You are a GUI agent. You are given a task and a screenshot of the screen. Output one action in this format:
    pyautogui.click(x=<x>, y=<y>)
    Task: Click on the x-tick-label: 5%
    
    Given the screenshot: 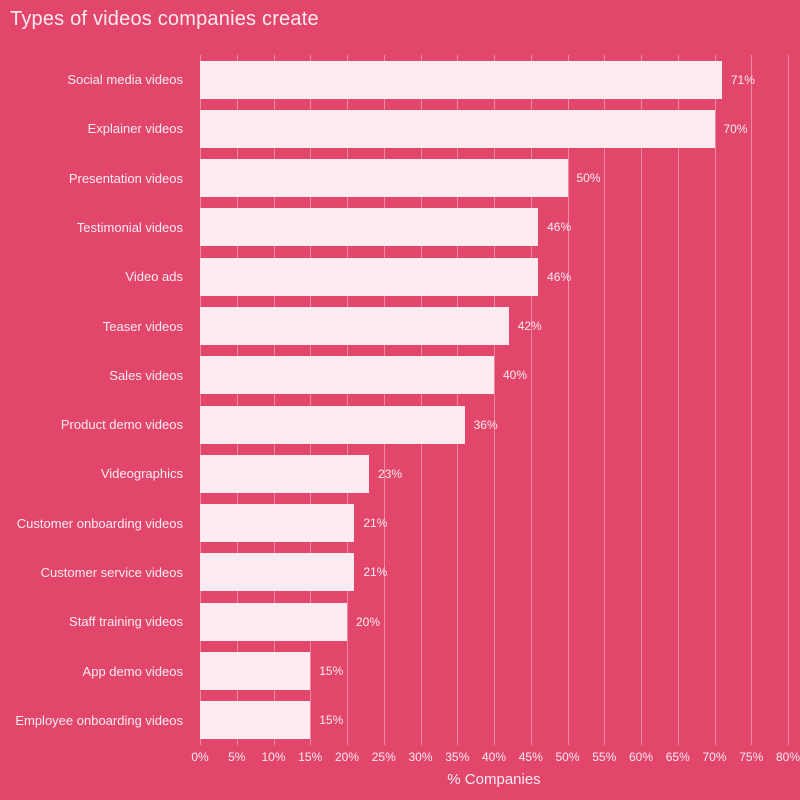 What is the action you would take?
    pyautogui.click(x=237, y=757)
    